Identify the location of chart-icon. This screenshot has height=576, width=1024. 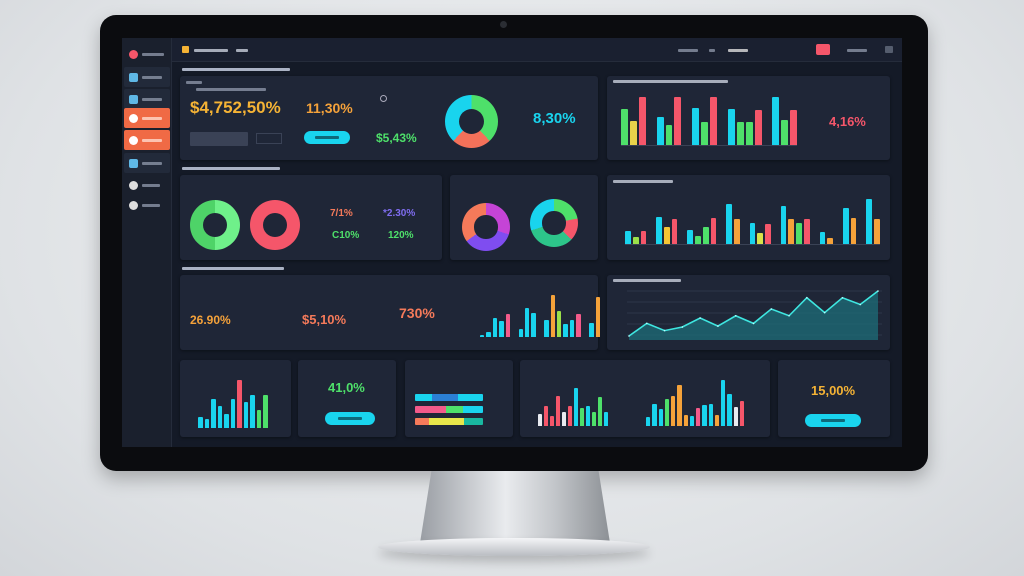
(133, 99).